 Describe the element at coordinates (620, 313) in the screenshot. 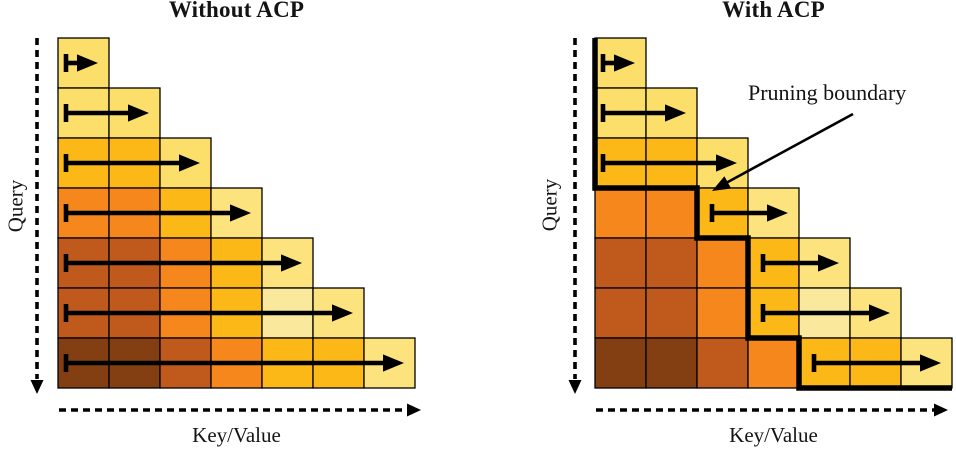

I see `attention-cell-r6c1` at that location.